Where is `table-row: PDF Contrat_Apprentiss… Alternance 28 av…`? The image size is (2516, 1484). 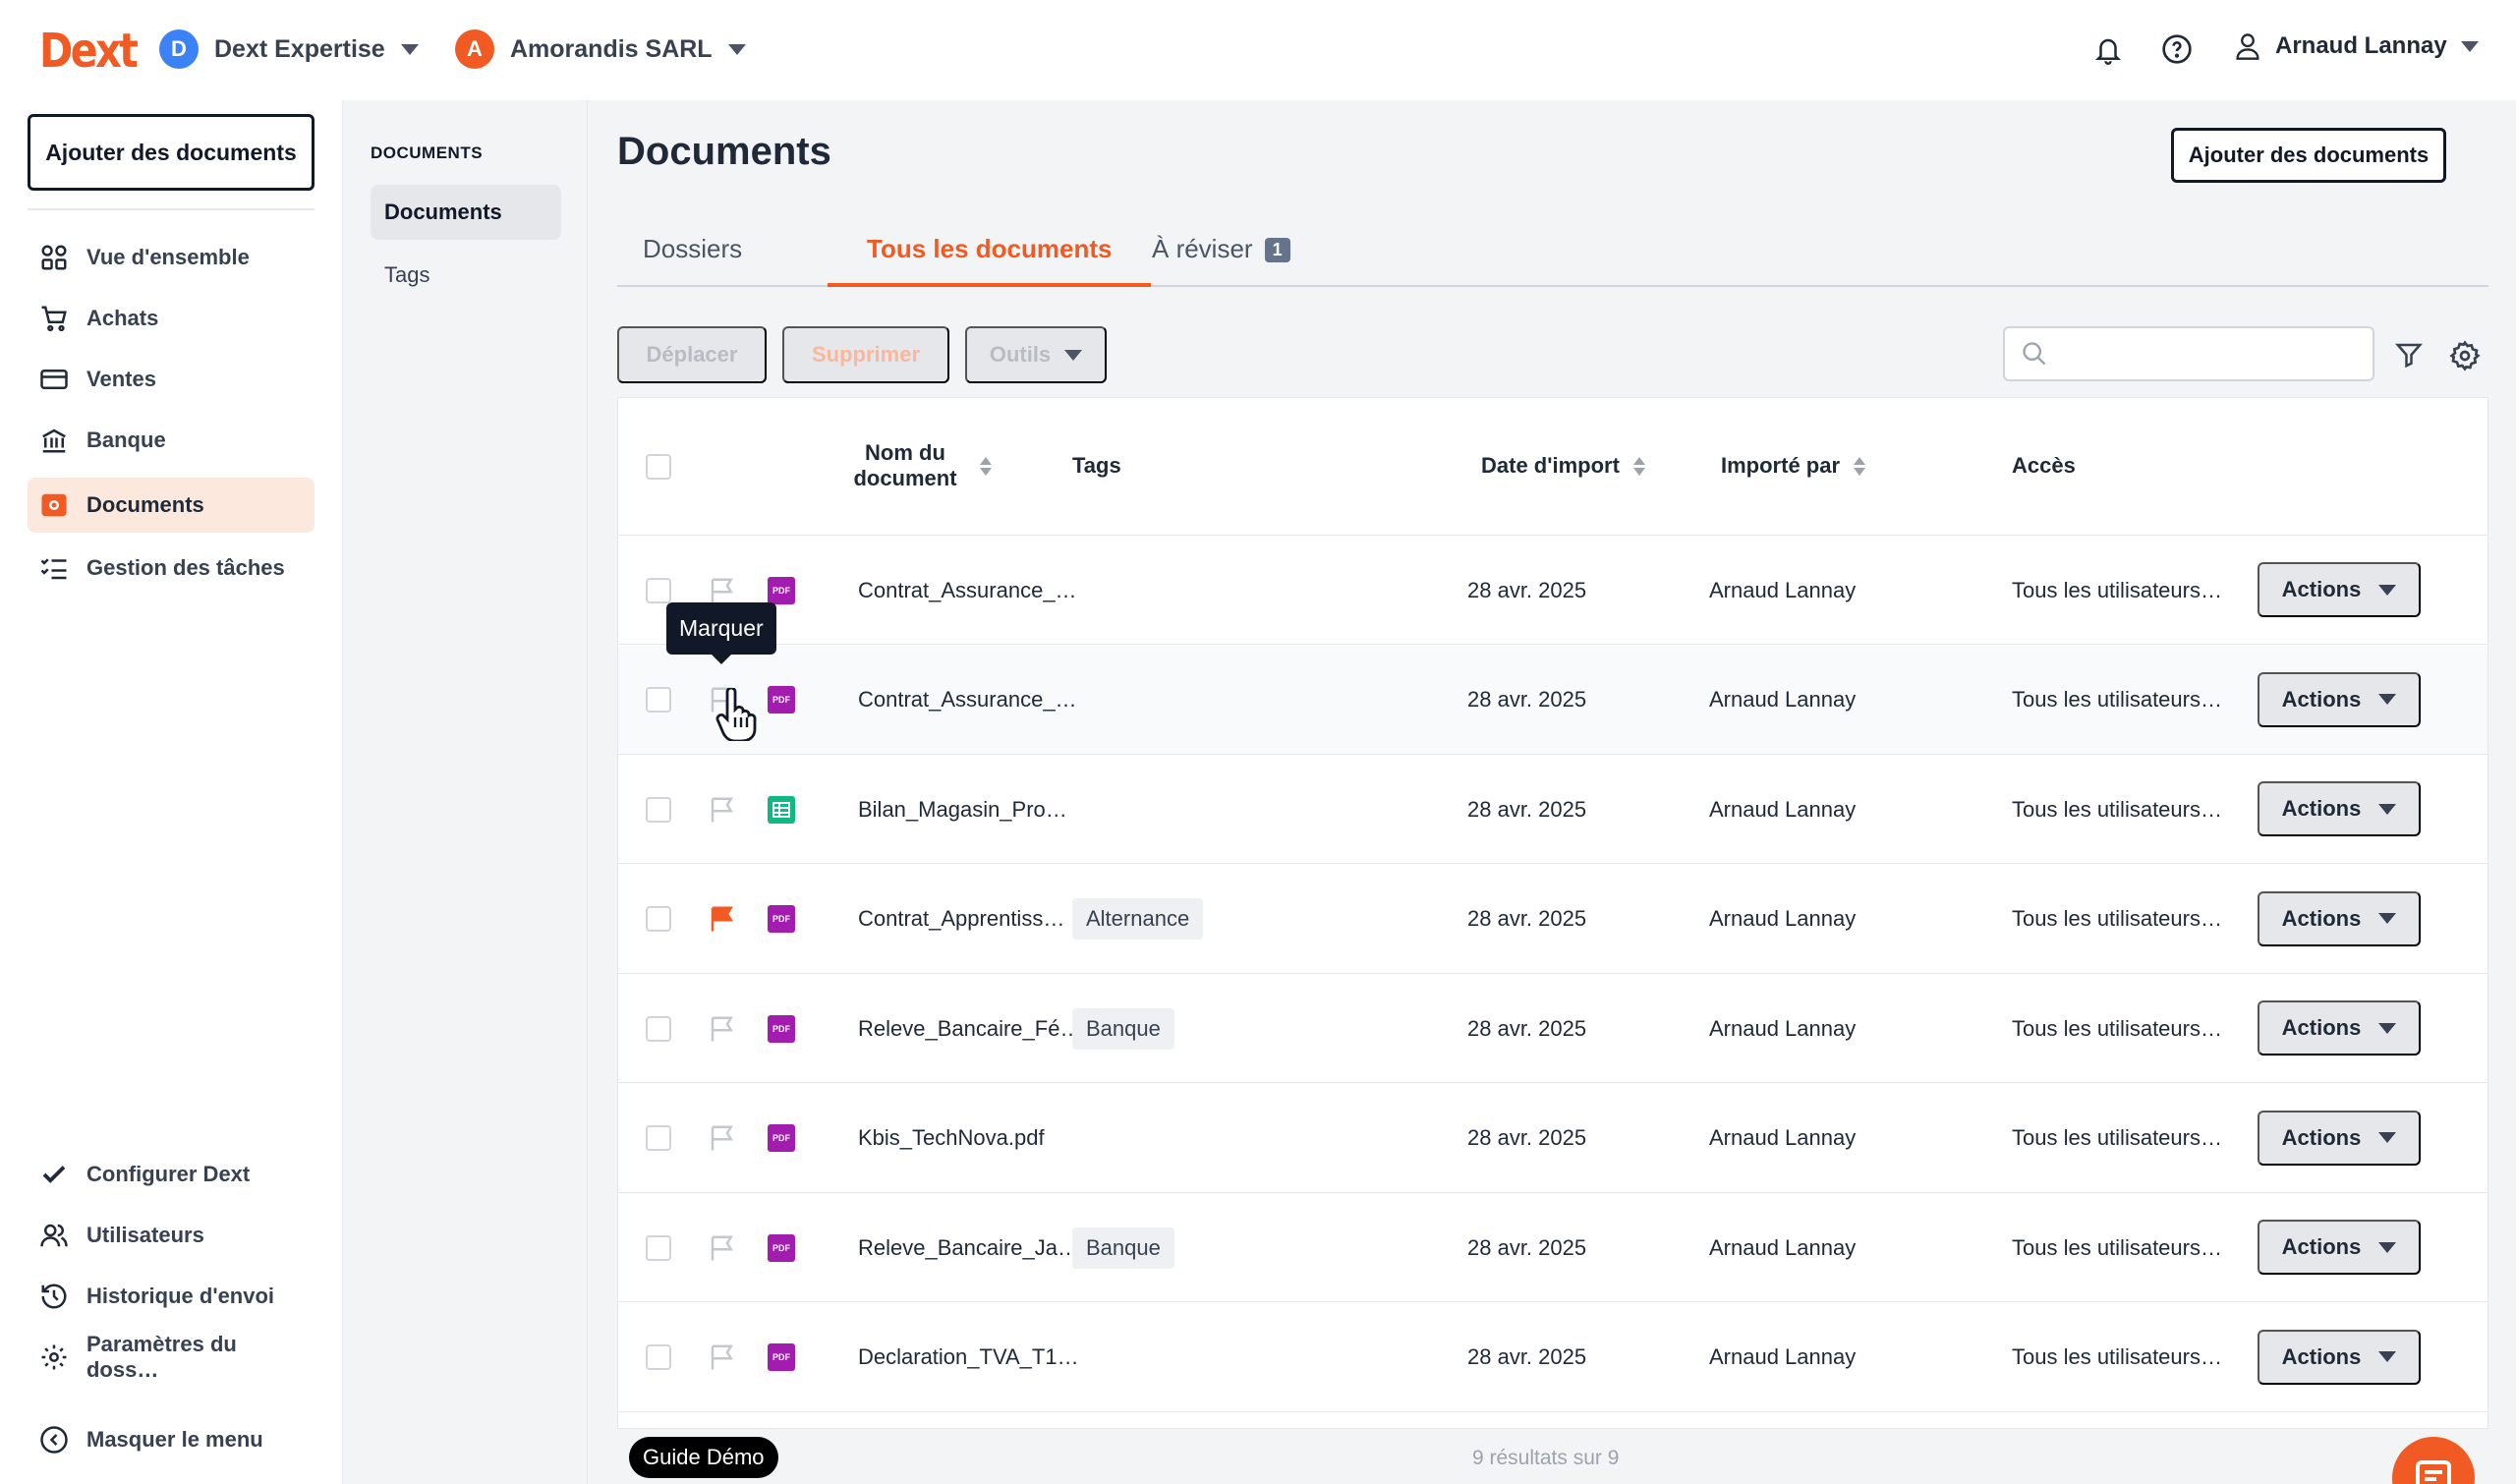 table-row: PDF Contrat_Apprentiss… Alternance 28 av… is located at coordinates (1552, 919).